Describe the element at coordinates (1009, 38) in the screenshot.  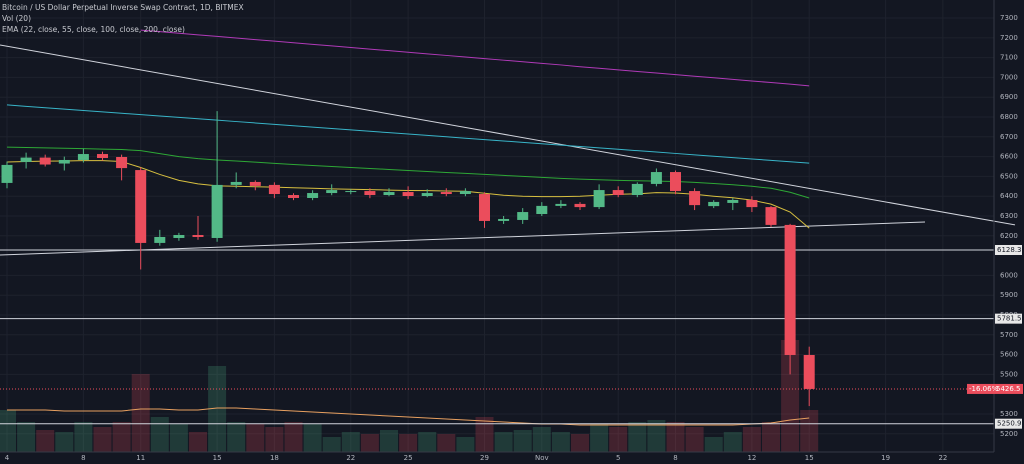
I see `y-tick-label: 7200` at that location.